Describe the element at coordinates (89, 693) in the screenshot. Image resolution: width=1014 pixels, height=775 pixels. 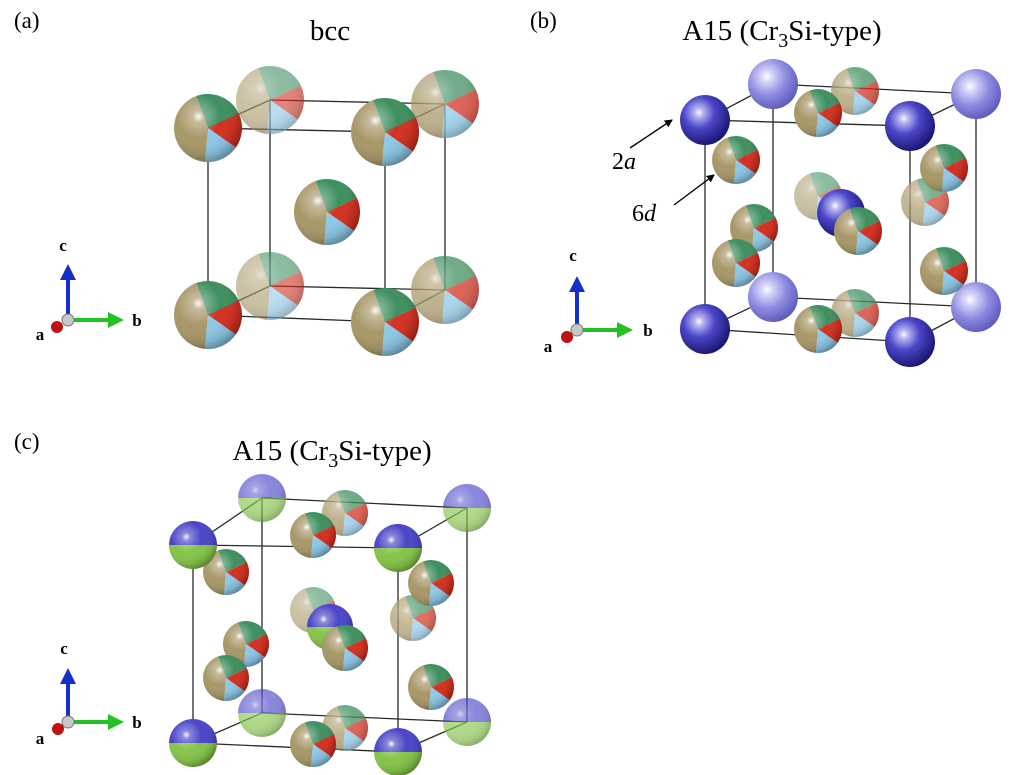
I see `panel-c-axis-triad: c b a` at that location.